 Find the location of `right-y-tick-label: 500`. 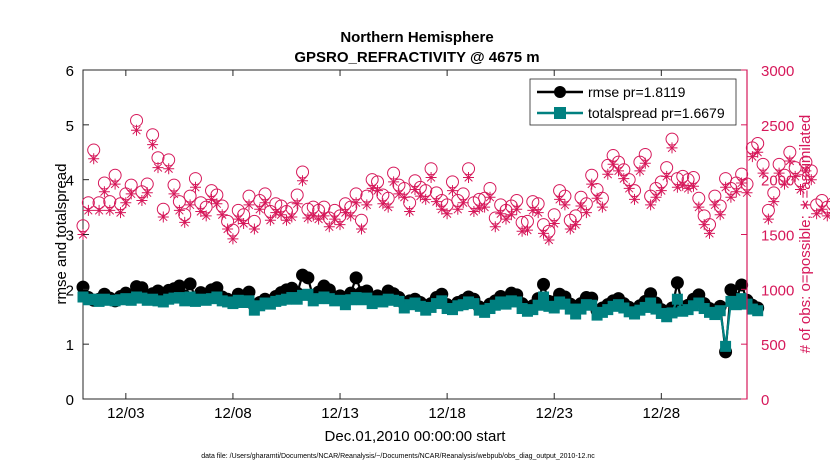

right-y-tick-label: 500 is located at coordinates (773, 345).